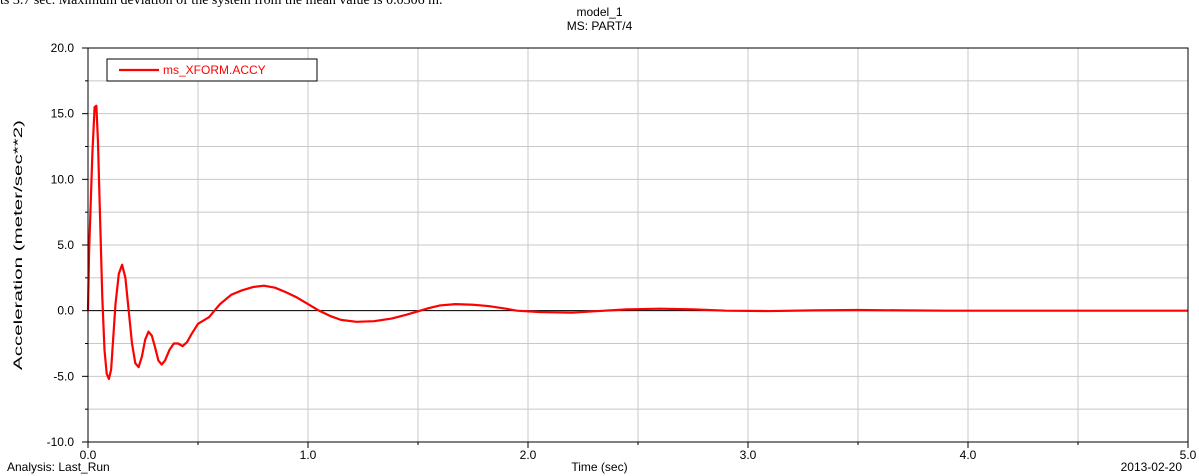  Describe the element at coordinates (58, 467) in the screenshot. I see `analysis-label: Analysis: Last_Run` at that location.